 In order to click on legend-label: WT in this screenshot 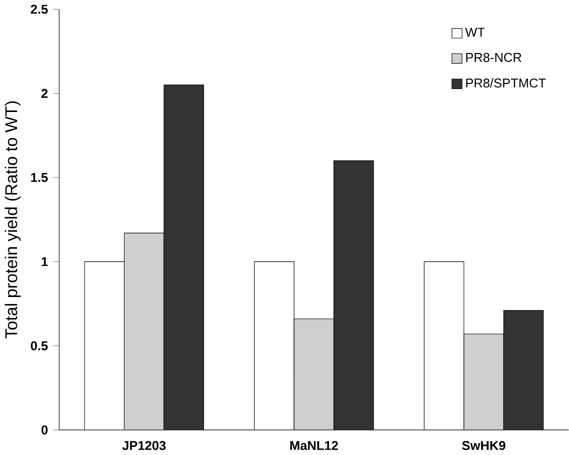, I will do `click(475, 32)`.